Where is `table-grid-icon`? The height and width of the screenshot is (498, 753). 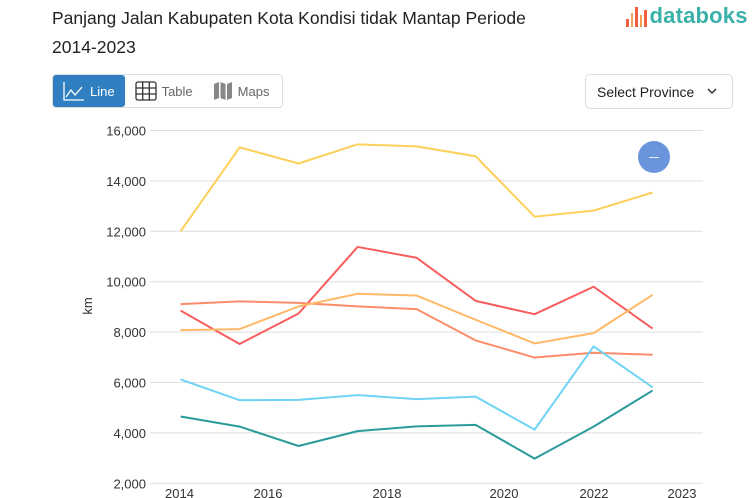
table-grid-icon is located at coordinates (145, 91).